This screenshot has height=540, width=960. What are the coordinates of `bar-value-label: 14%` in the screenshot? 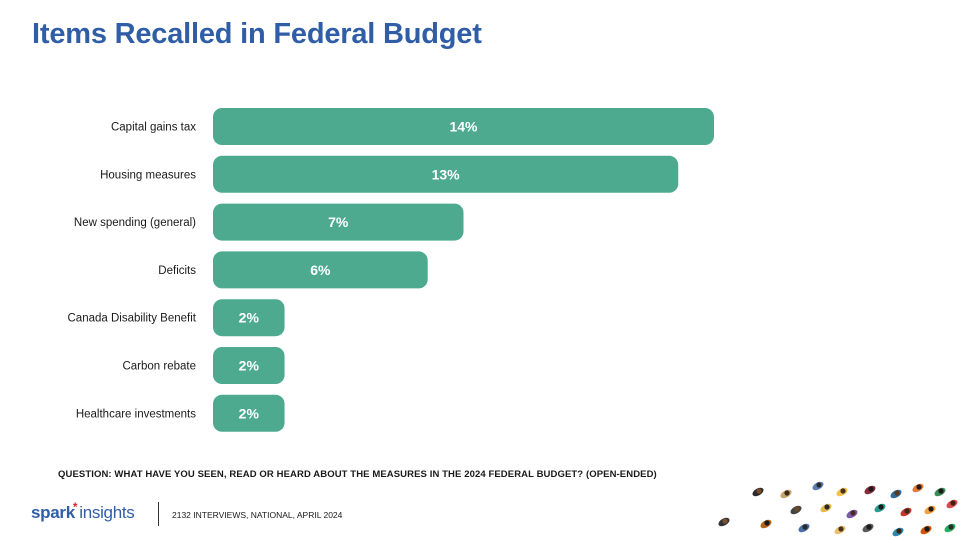 It's located at (463, 127).